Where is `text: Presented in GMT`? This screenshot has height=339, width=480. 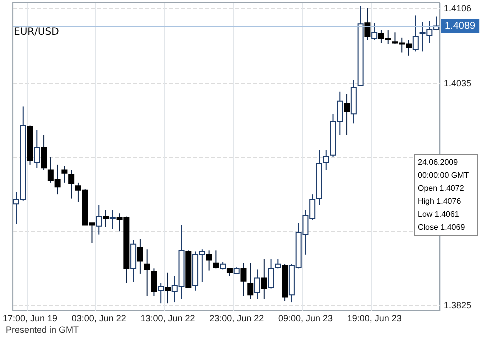 text: Presented in GMT is located at coordinates (43, 330).